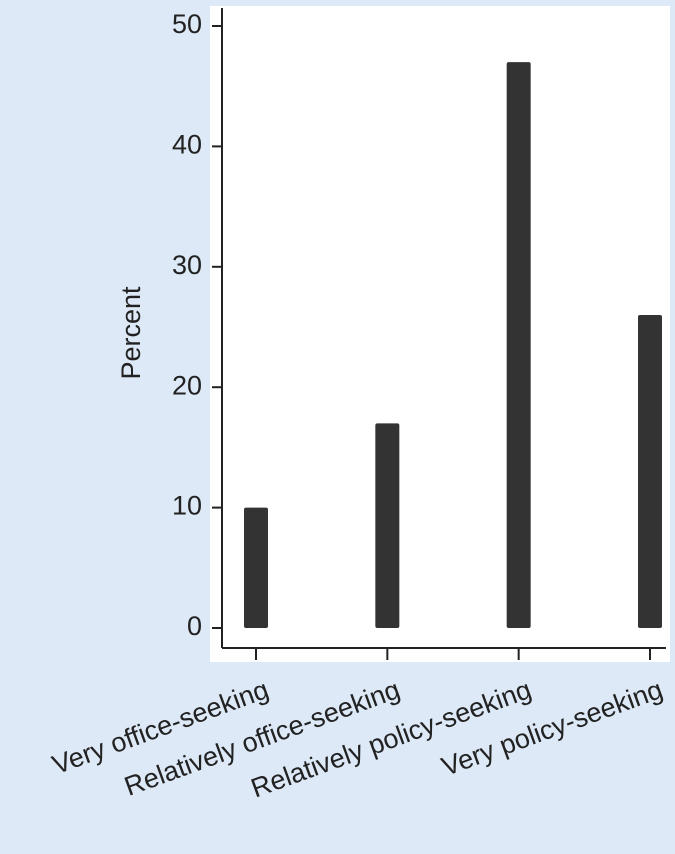 This screenshot has height=854, width=675. Describe the element at coordinates (131, 333) in the screenshot. I see `y-axis-label: Percent` at that location.